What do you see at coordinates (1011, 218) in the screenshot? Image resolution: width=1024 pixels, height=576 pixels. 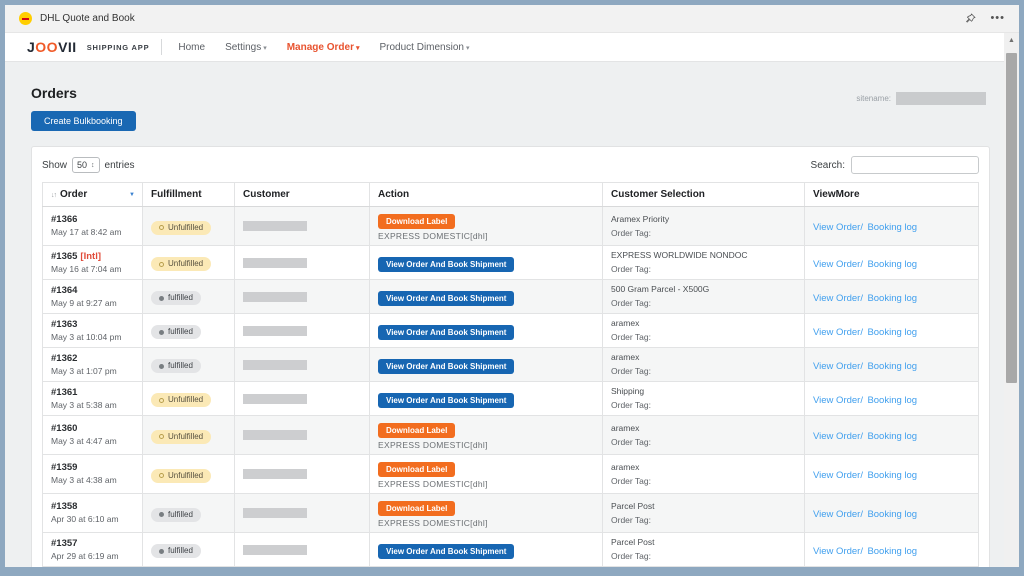 I see `scrollbar-thumb` at bounding box center [1011, 218].